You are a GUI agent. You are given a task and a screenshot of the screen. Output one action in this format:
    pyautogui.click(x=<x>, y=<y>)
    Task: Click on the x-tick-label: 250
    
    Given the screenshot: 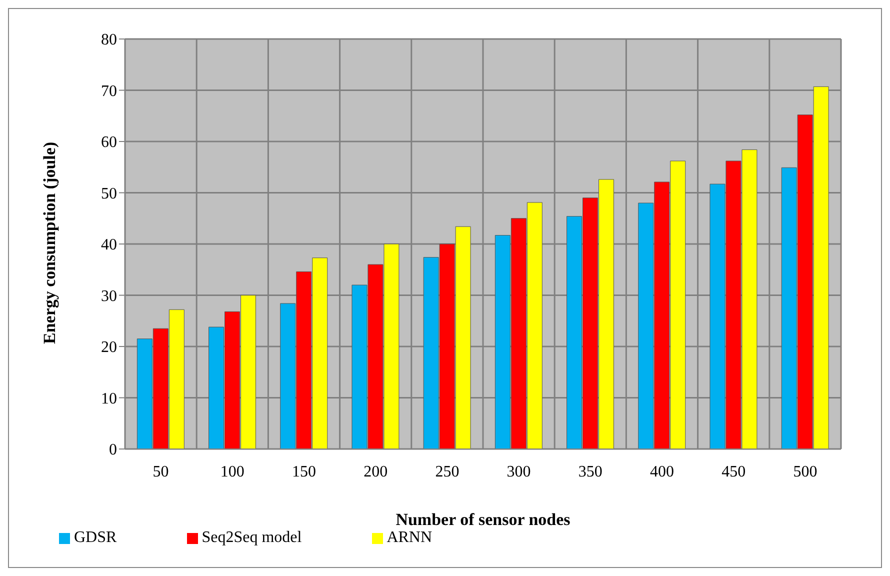 What is the action you would take?
    pyautogui.click(x=447, y=471)
    